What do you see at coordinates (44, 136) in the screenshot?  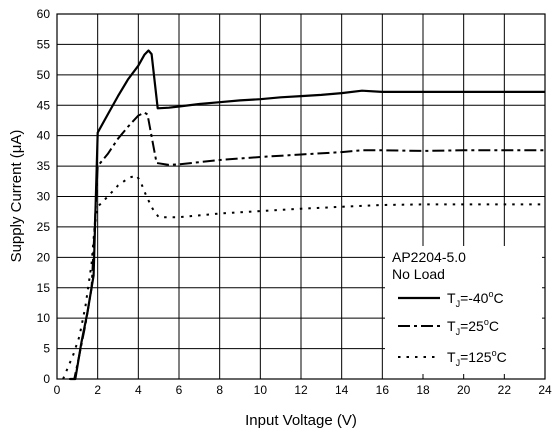 I see `y-tick-label-8: 40` at bounding box center [44, 136].